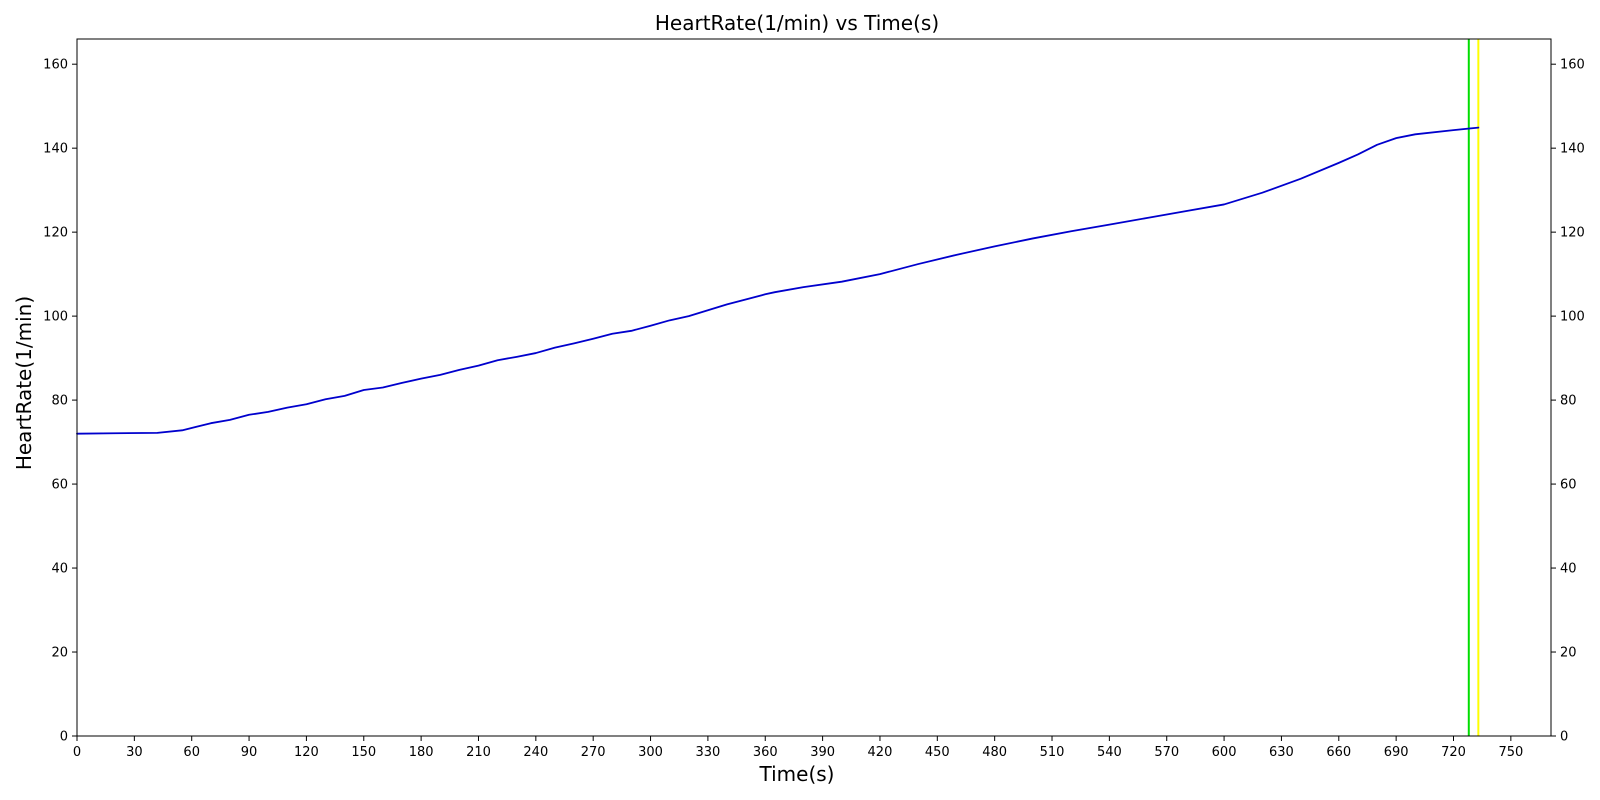 The height and width of the screenshot is (800, 1600). Describe the element at coordinates (593, 752) in the screenshot. I see `x-tick-label: 270` at that location.